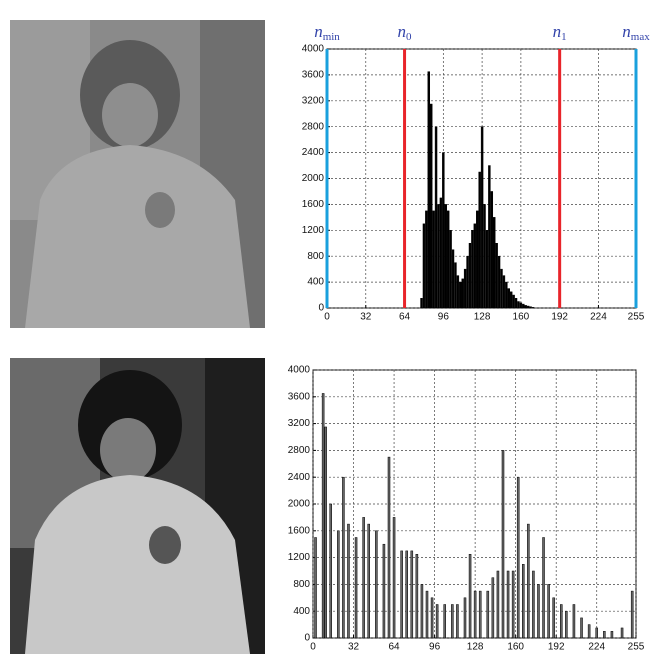 The width and height of the screenshot is (651, 654). I want to click on threshold-subscript: 1, so click(564, 37).